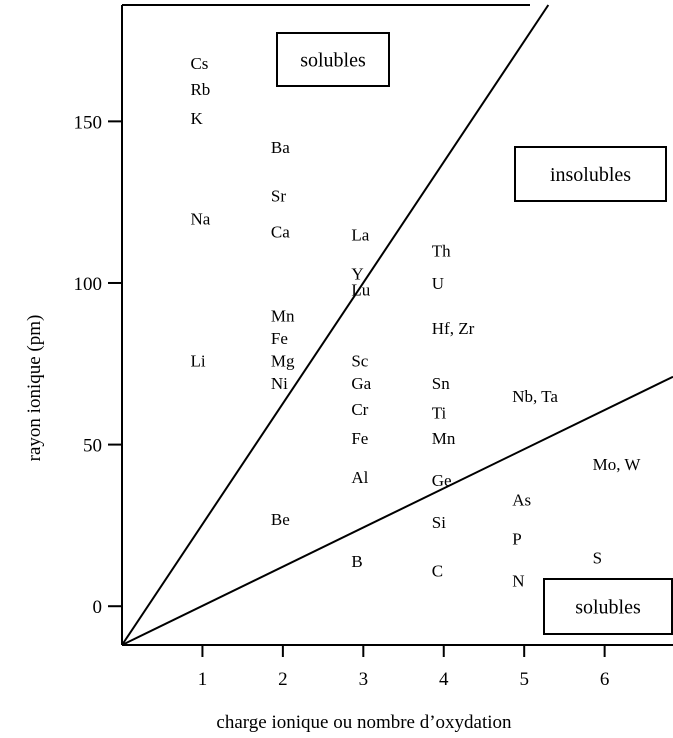 The width and height of the screenshot is (673, 738). What do you see at coordinates (357, 273) in the screenshot?
I see `element-label: Y` at bounding box center [357, 273].